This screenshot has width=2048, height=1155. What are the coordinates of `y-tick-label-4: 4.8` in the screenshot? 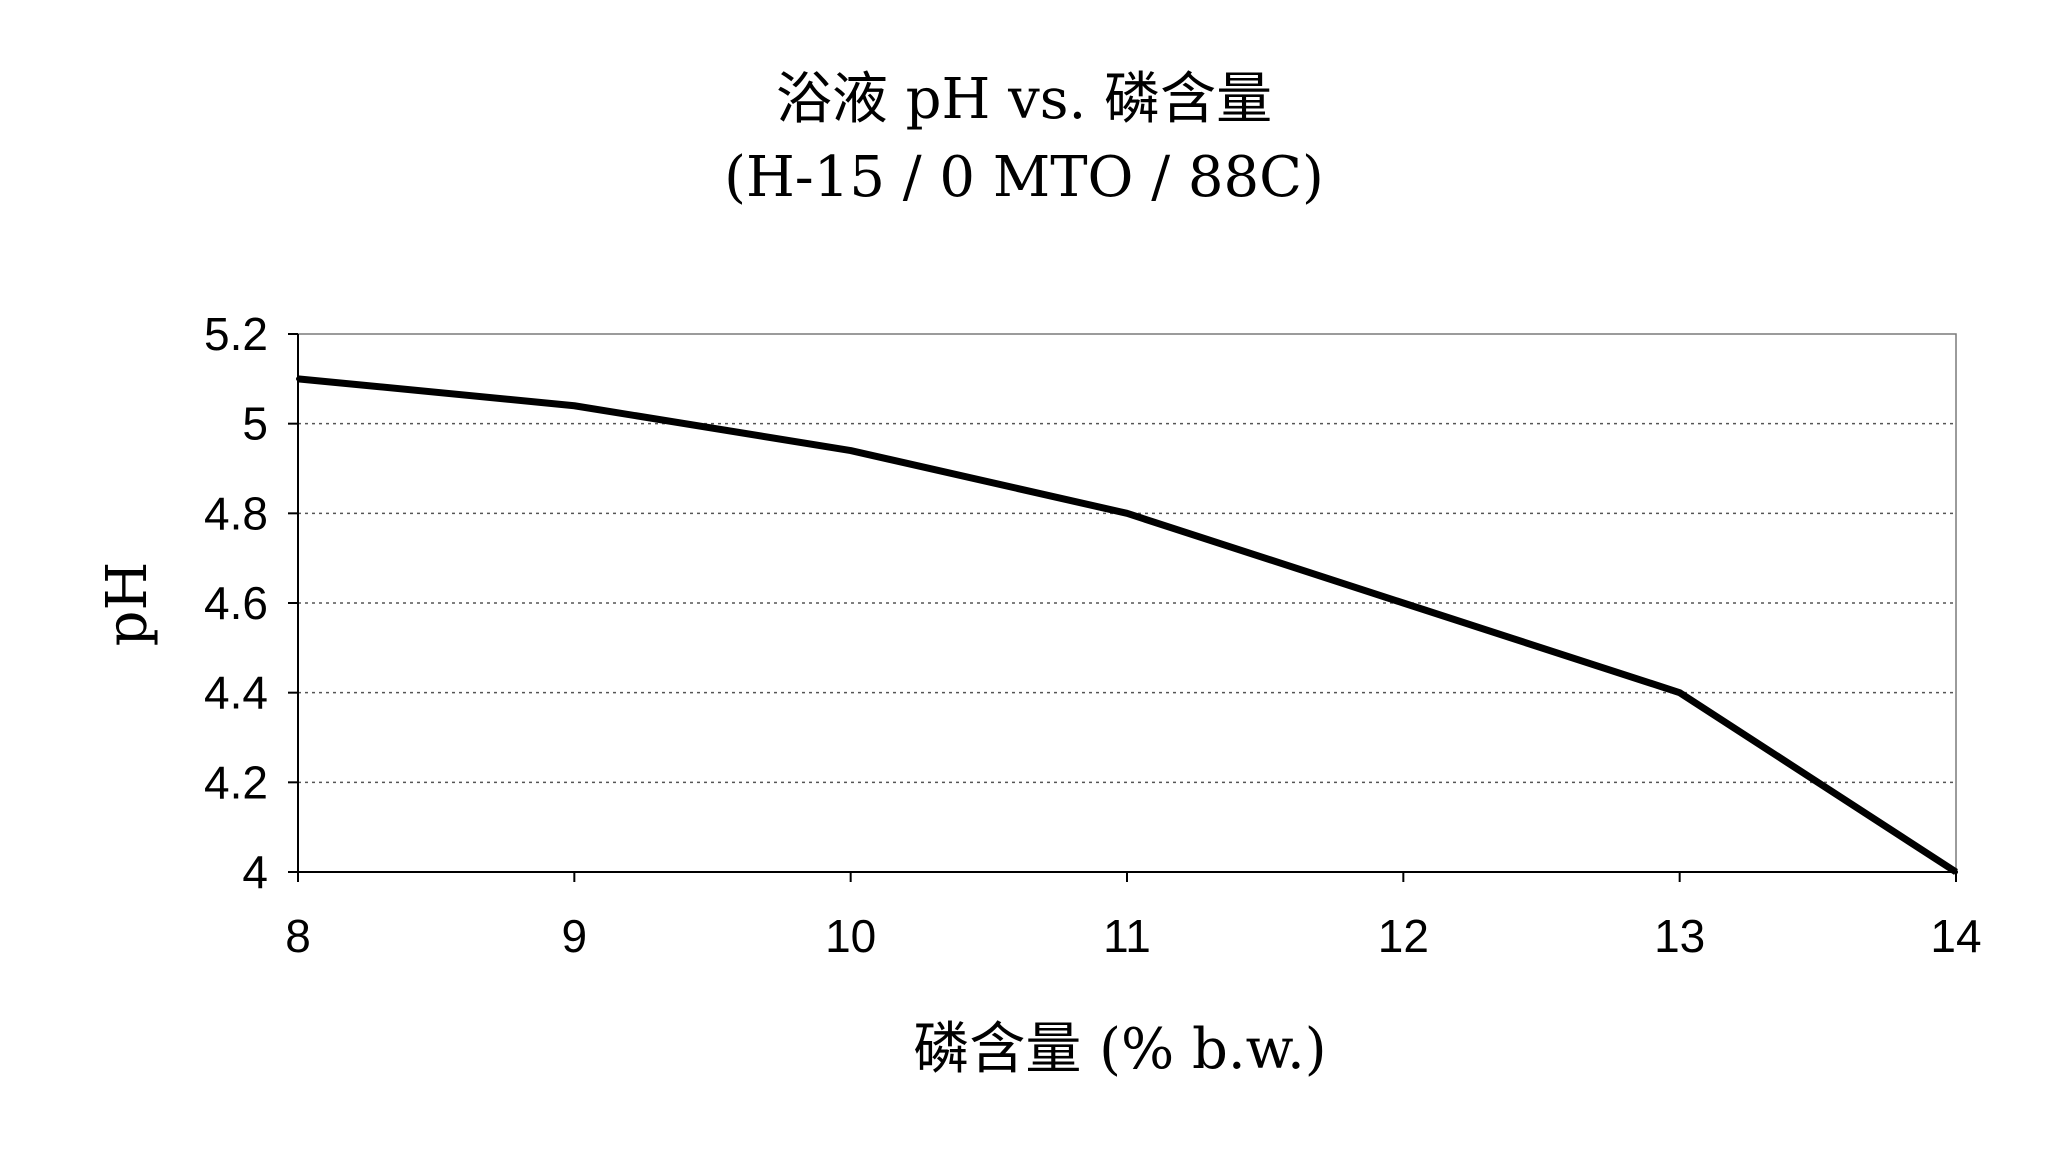 It's located at (236, 513).